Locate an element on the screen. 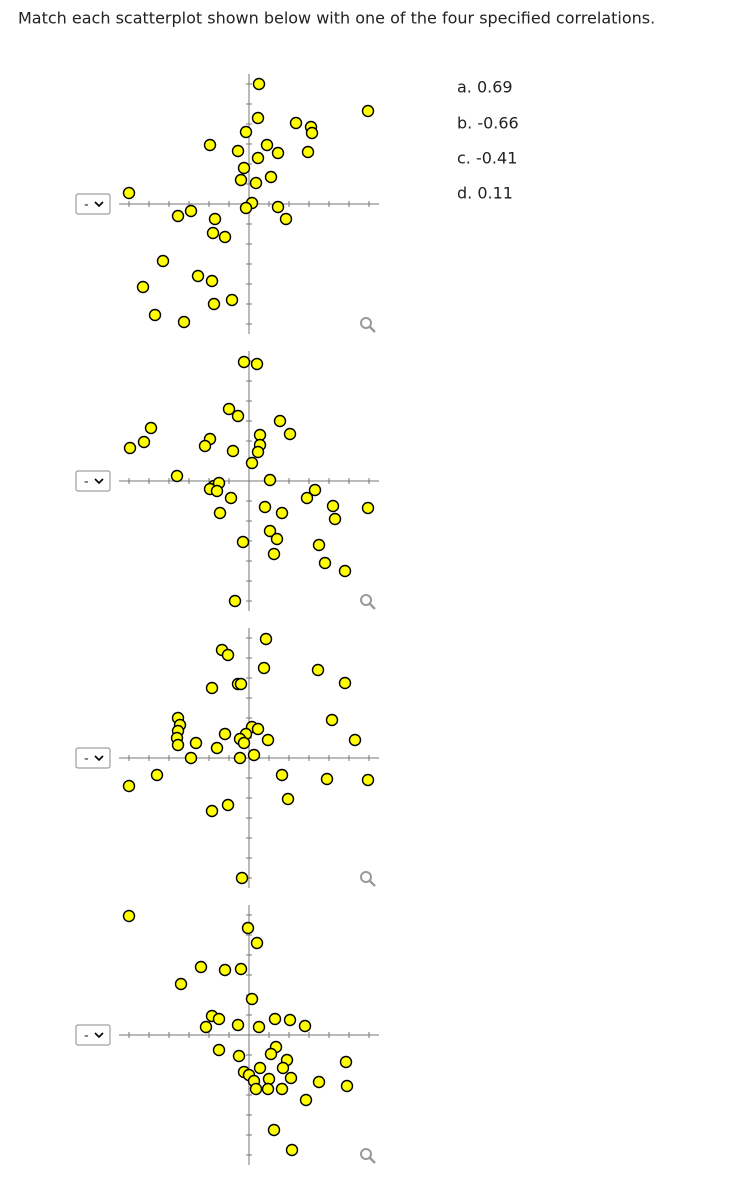 The height and width of the screenshot is (1199, 737). option: c. -0.41 is located at coordinates (487, 158).